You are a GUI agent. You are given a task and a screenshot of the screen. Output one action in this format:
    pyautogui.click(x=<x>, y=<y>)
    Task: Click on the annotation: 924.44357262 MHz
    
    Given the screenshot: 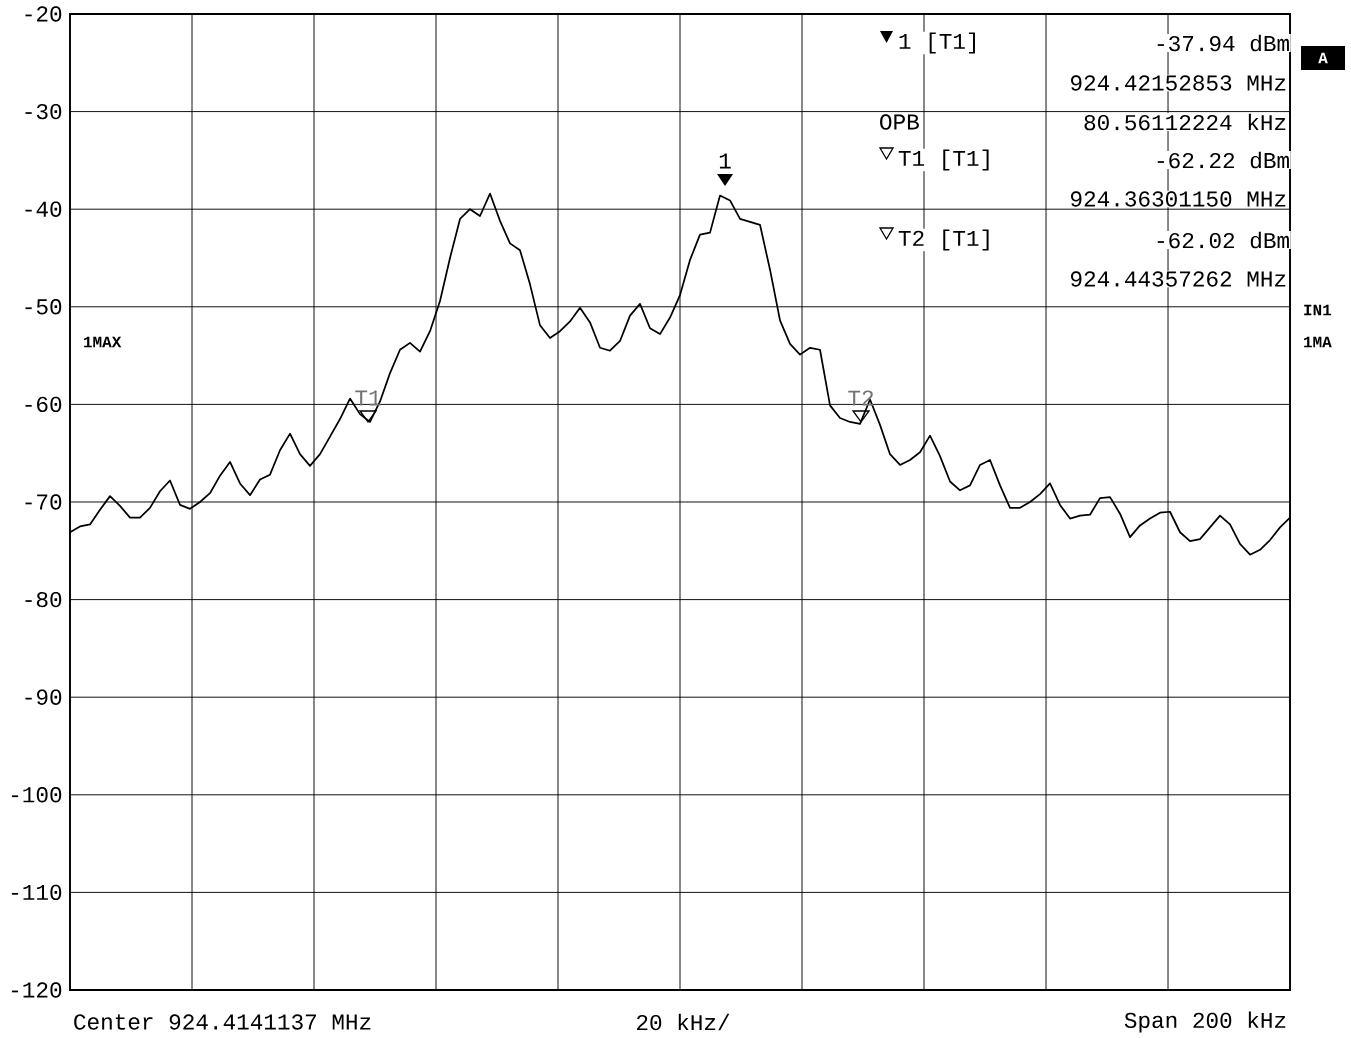 What is the action you would take?
    pyautogui.click(x=1178, y=279)
    